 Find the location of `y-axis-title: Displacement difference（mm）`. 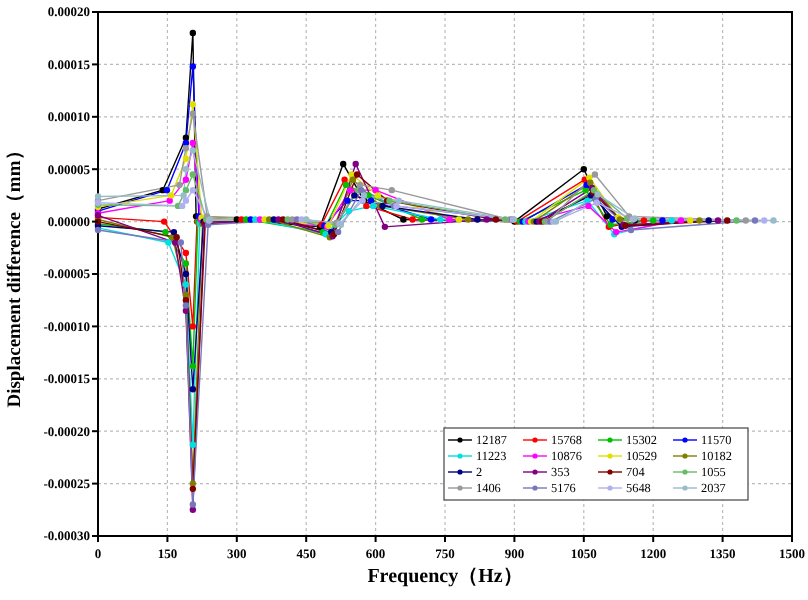

y-axis-title: Displacement difference（mm） is located at coordinates (15, 274).